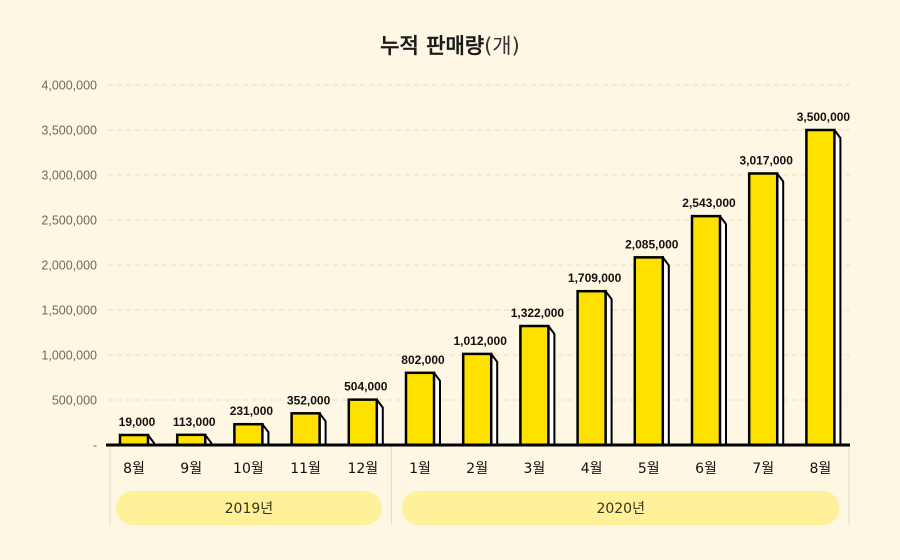 This screenshot has height=560, width=900. What do you see at coordinates (420, 469) in the screenshot?
I see `x-tick-label: 1월` at bounding box center [420, 469].